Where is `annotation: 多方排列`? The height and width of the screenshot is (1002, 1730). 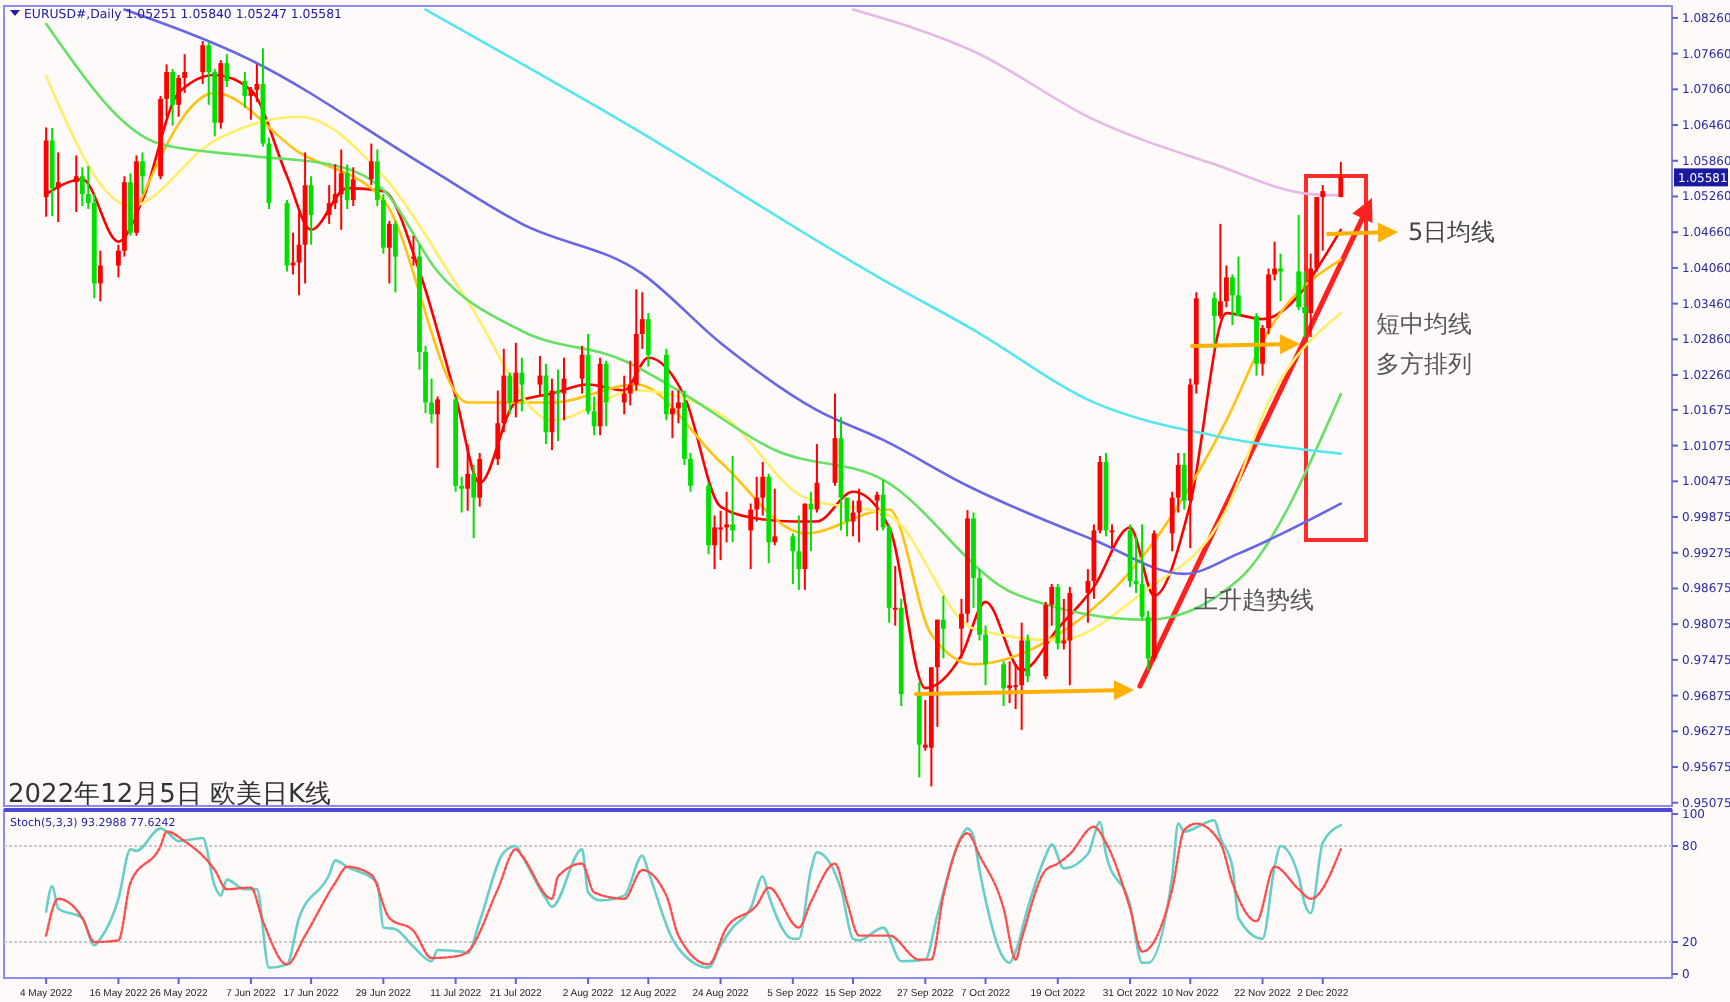
annotation: 多方排列 is located at coordinates (1424, 364).